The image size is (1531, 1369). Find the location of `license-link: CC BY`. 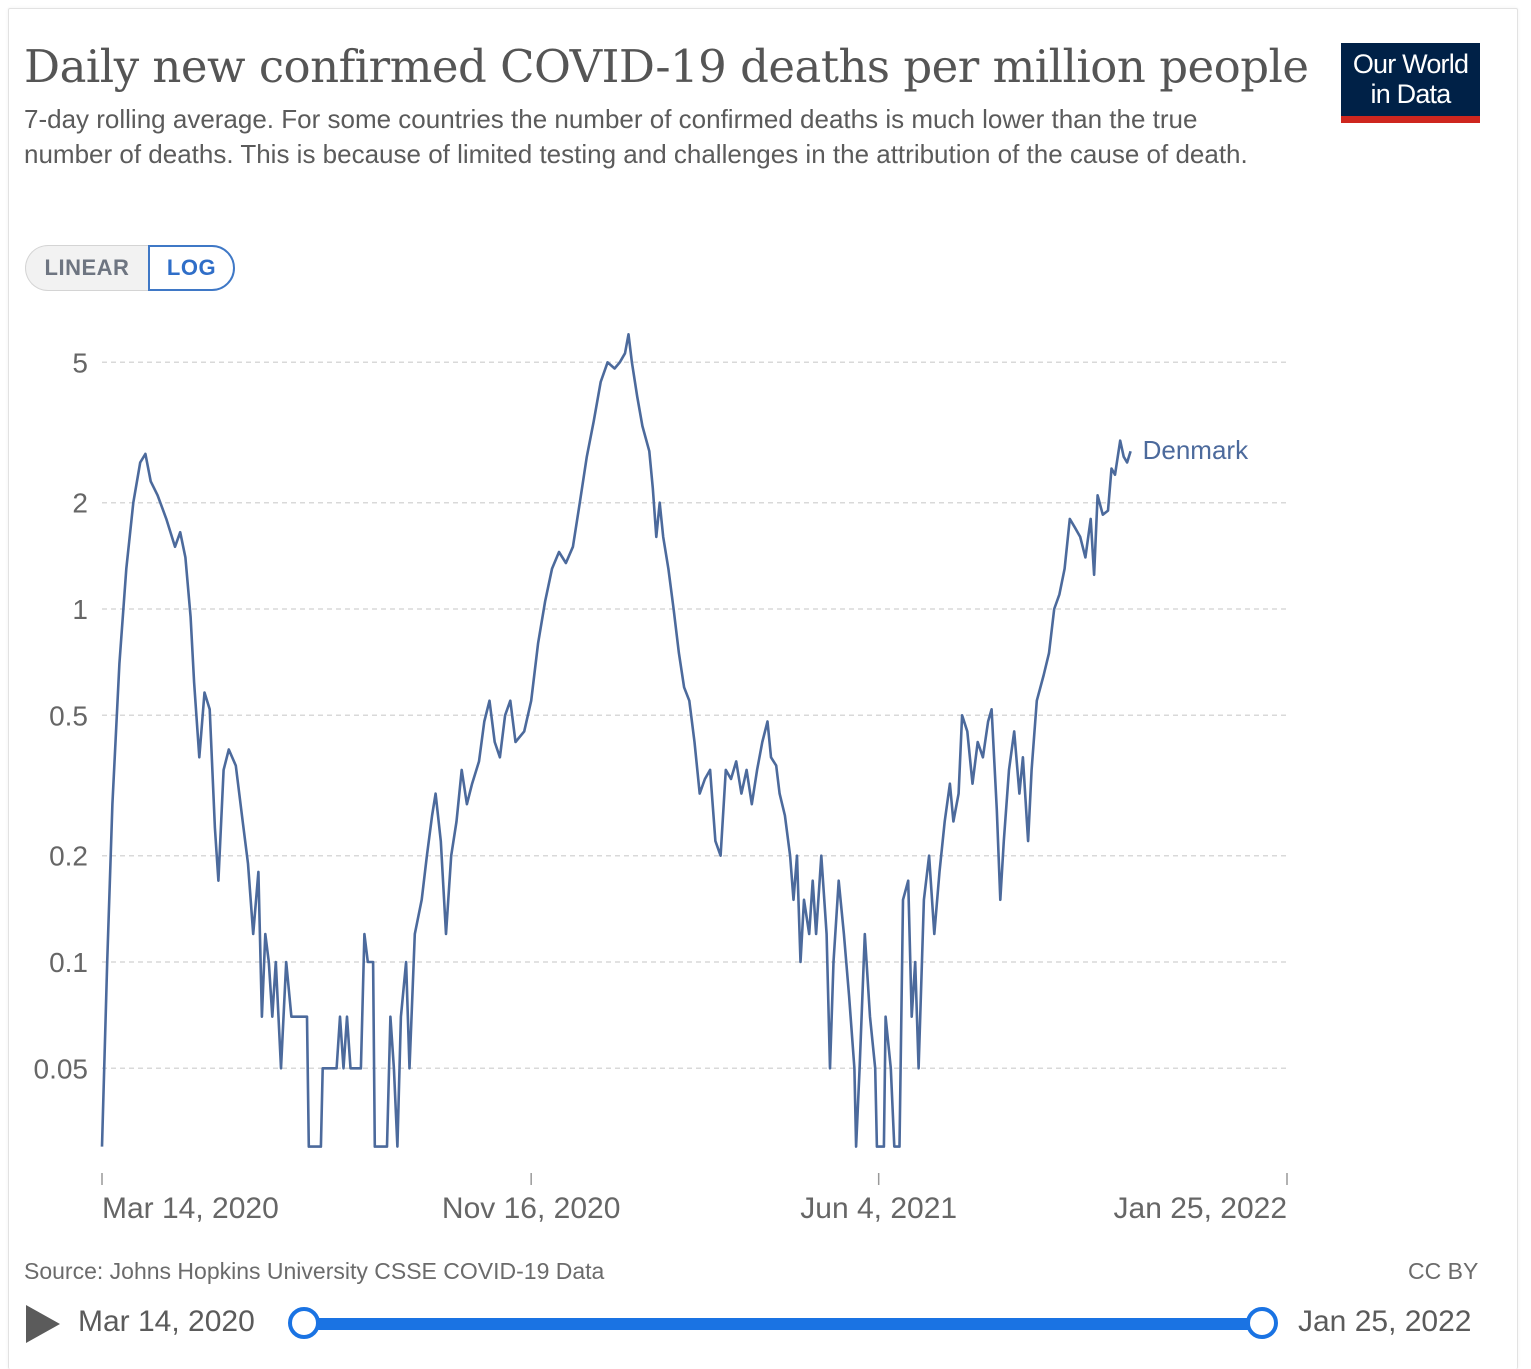

license-link: CC BY is located at coordinates (1443, 1271).